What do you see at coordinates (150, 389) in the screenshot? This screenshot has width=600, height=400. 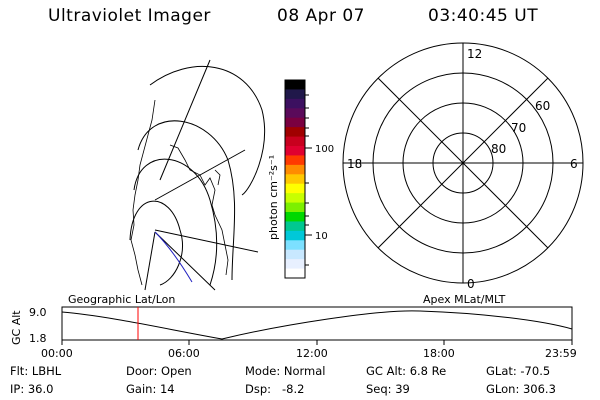 I see `info-gain: Gain: 14` at bounding box center [150, 389].